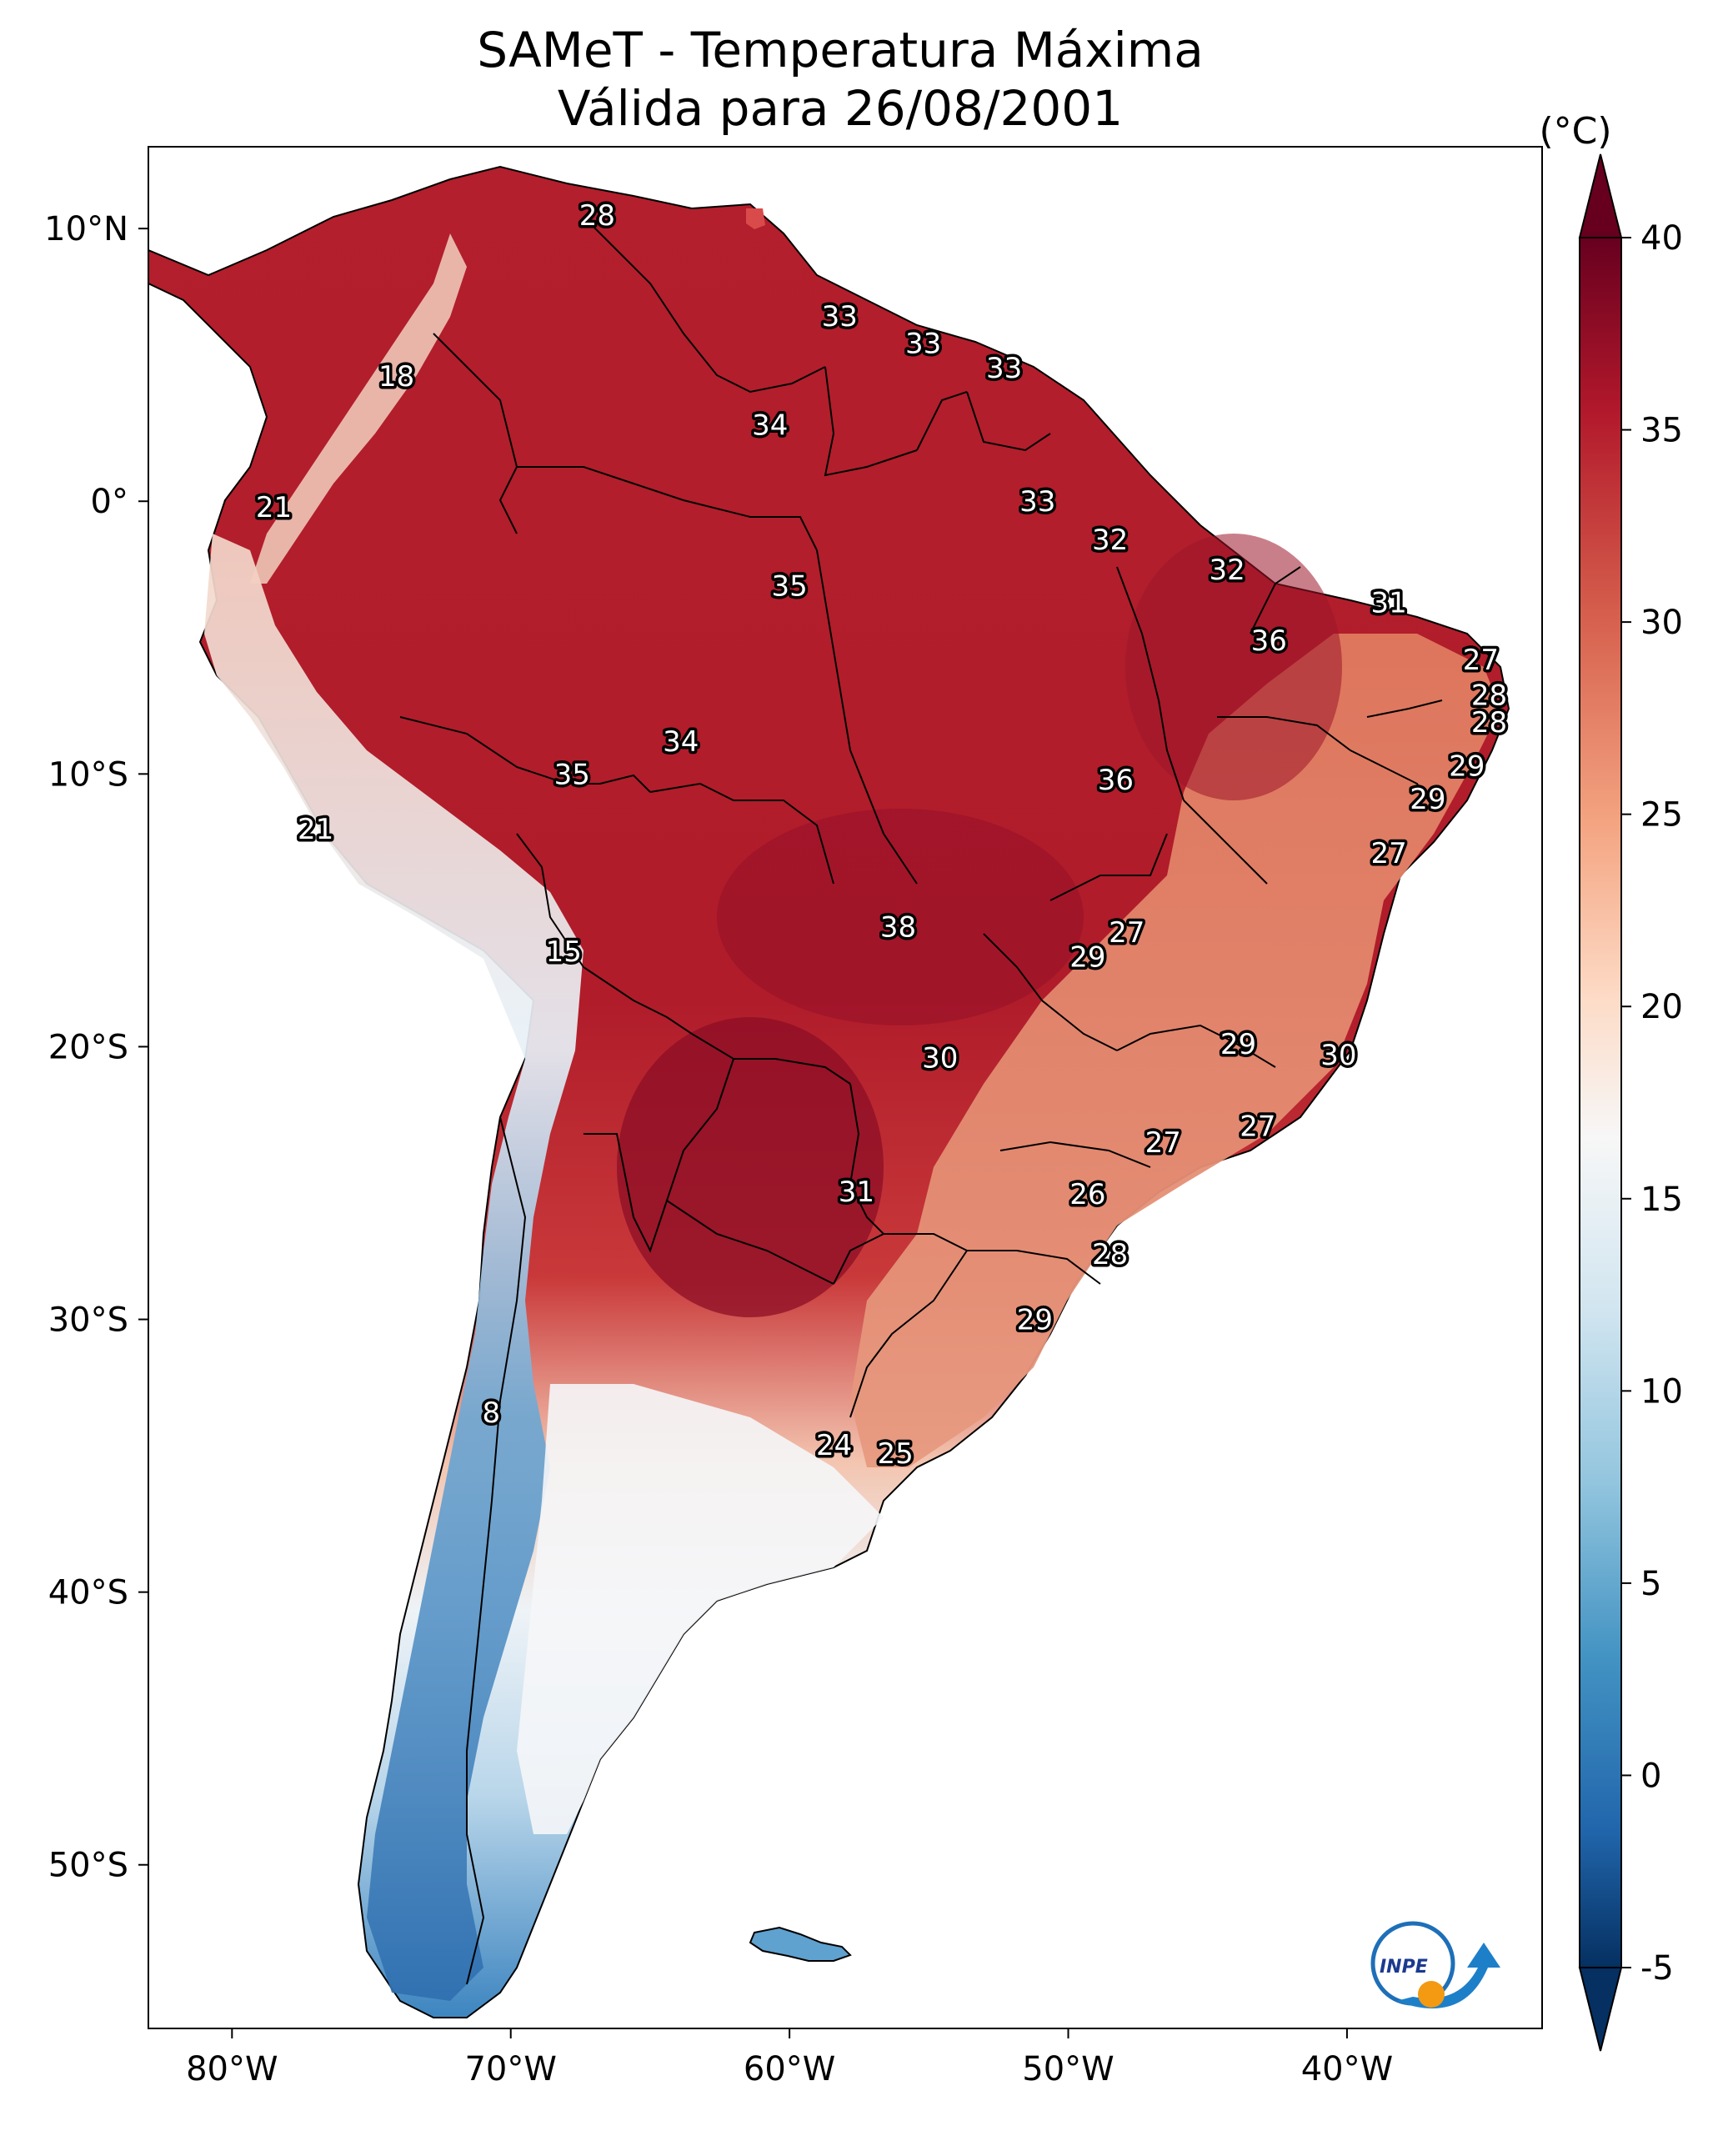  I want to click on falkland-islands, so click(800, 1944).